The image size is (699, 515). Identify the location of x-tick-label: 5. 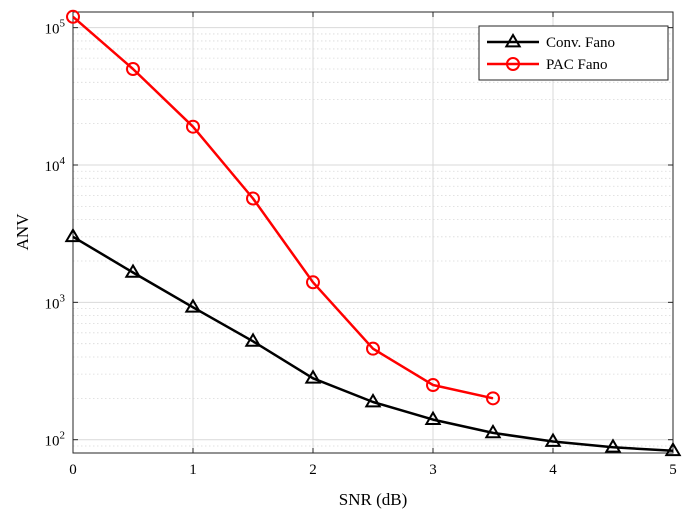
(673, 470).